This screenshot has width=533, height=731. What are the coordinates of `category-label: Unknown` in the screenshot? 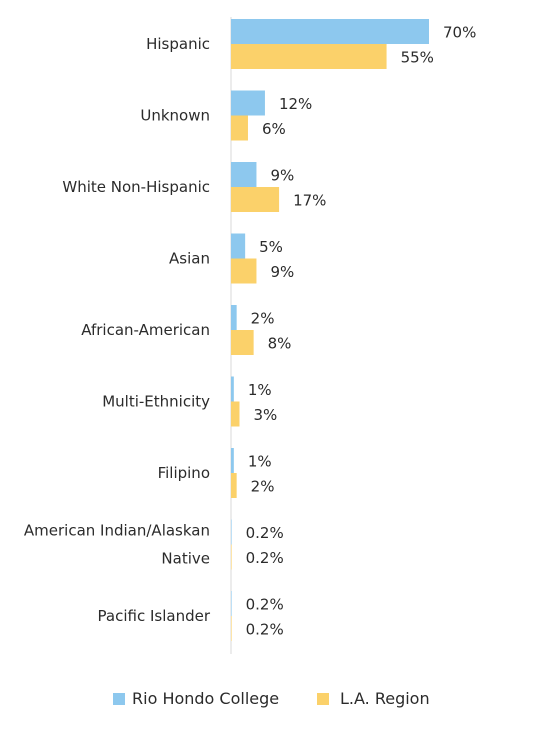 It's located at (175, 116).